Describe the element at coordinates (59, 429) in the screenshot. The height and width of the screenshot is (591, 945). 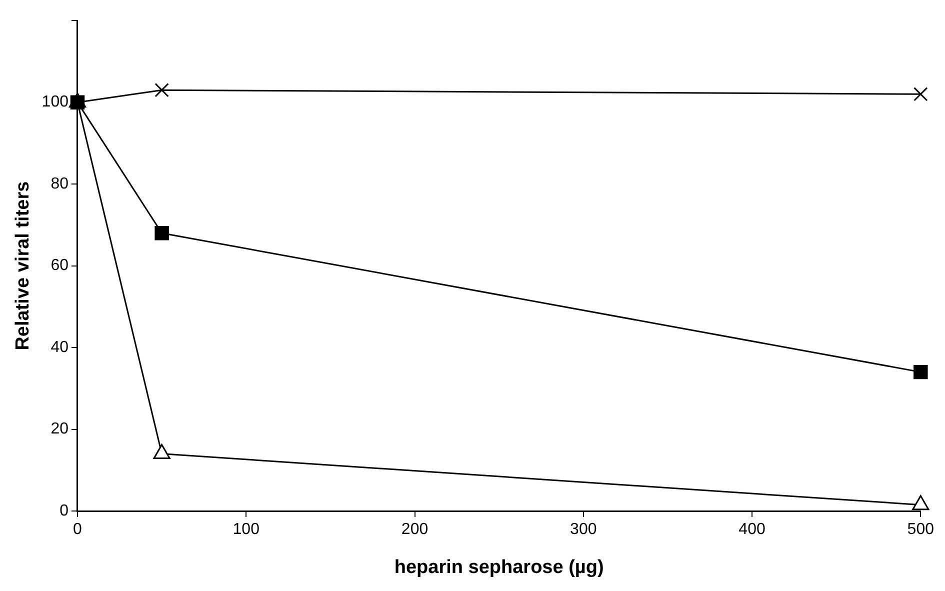
I see `y-tick-label: 20` at that location.